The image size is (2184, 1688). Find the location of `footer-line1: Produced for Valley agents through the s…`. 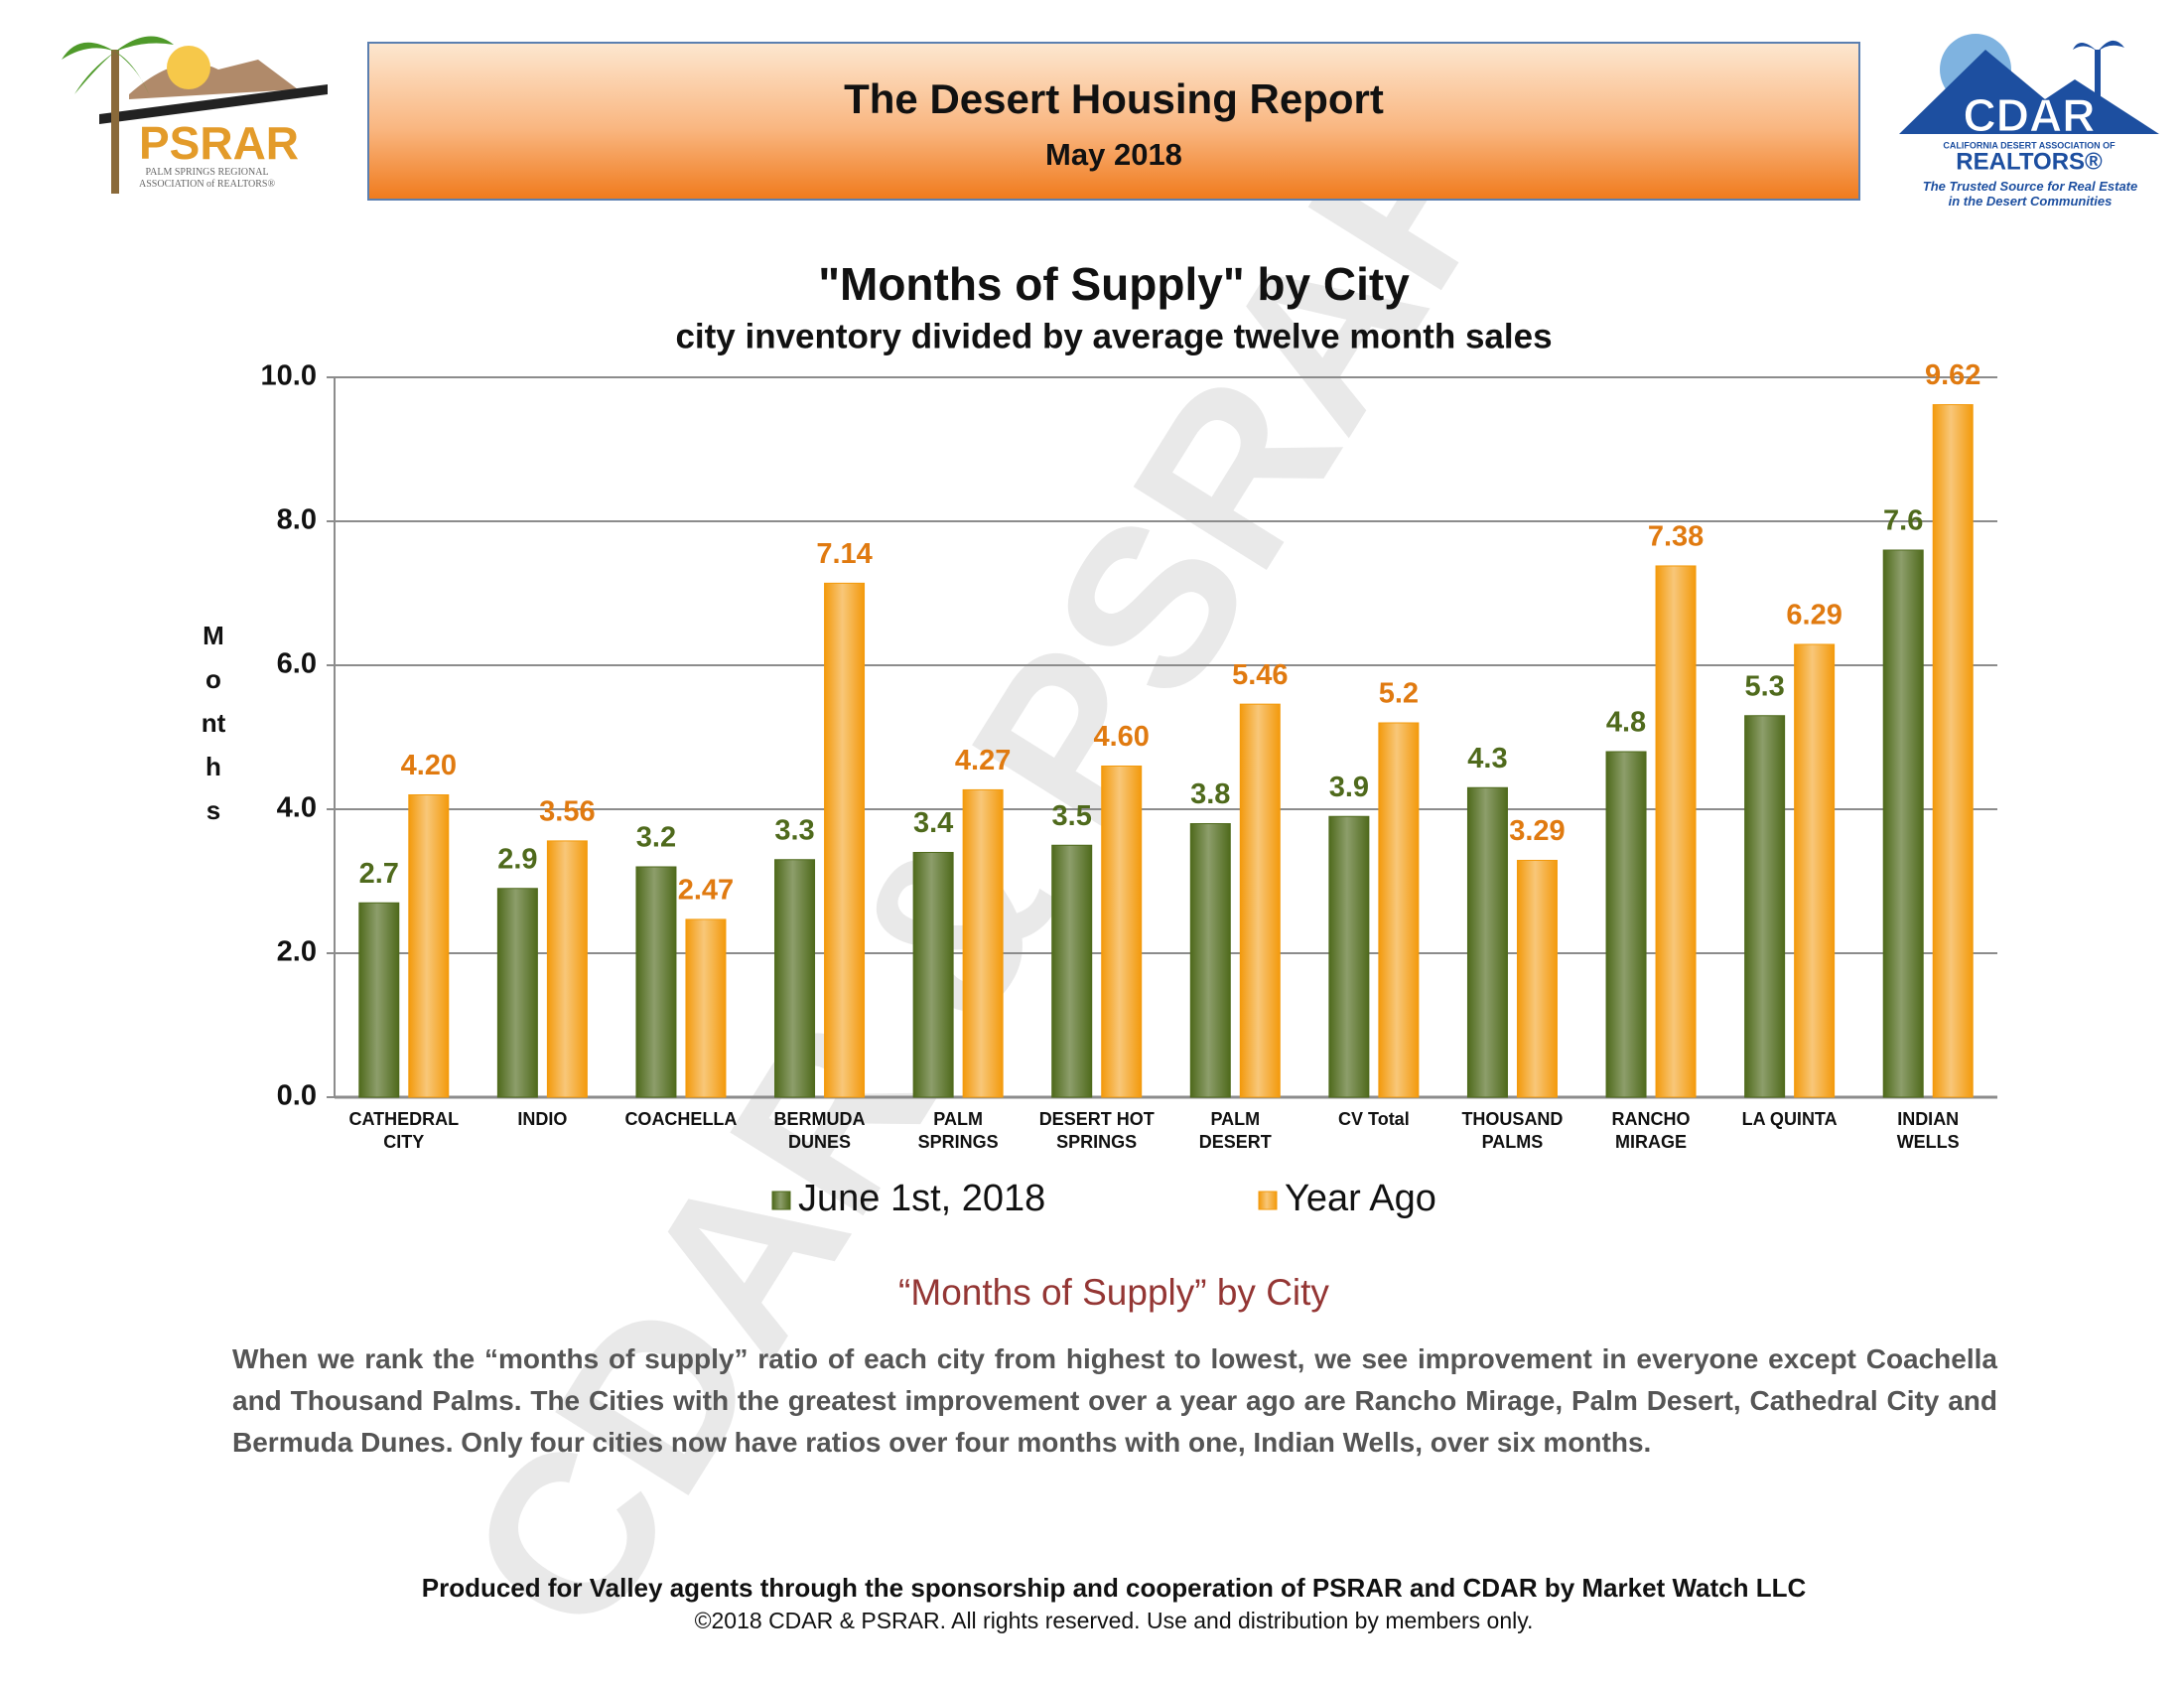

footer-line1: Produced for Valley agents through the s… is located at coordinates (1114, 1588).